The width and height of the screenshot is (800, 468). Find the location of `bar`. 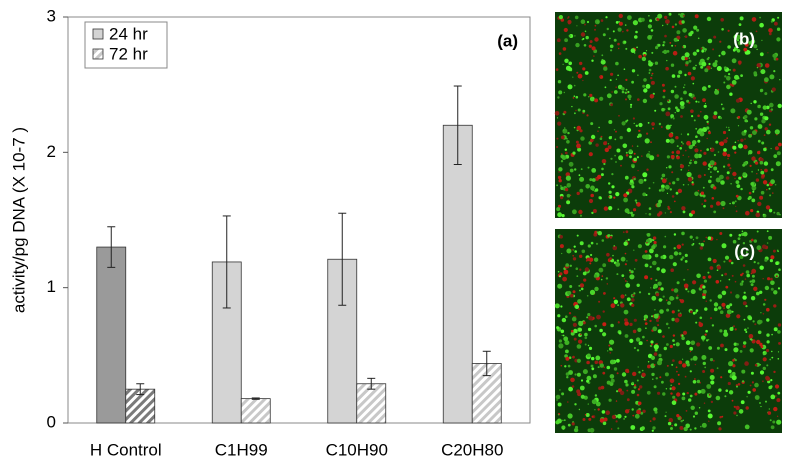

bar is located at coordinates (457, 274).